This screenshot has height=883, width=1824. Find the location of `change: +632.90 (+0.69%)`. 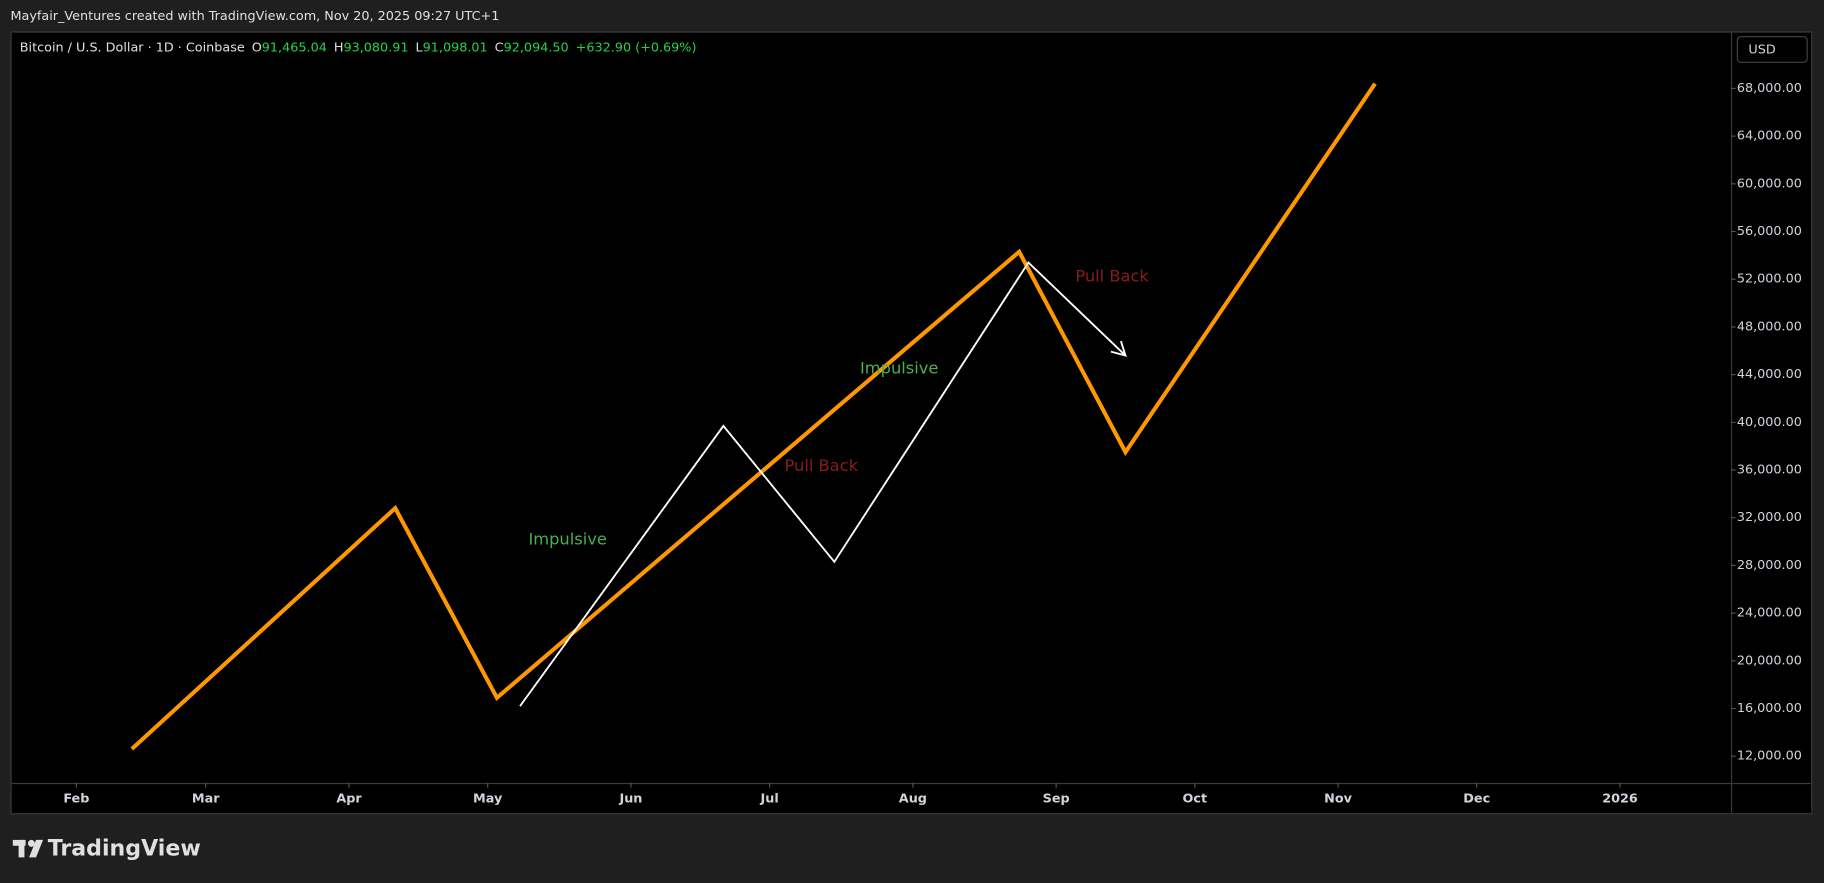

change: +632.90 (+0.69%) is located at coordinates (636, 47).